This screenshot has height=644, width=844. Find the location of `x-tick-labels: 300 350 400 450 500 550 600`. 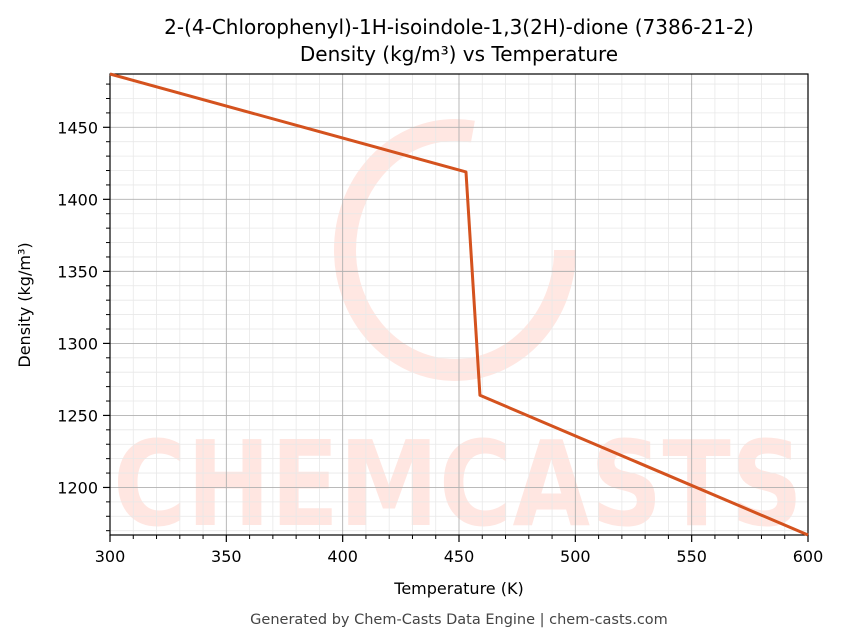

x-tick-labels: 300 350 400 450 500 550 600 is located at coordinates (459, 556).